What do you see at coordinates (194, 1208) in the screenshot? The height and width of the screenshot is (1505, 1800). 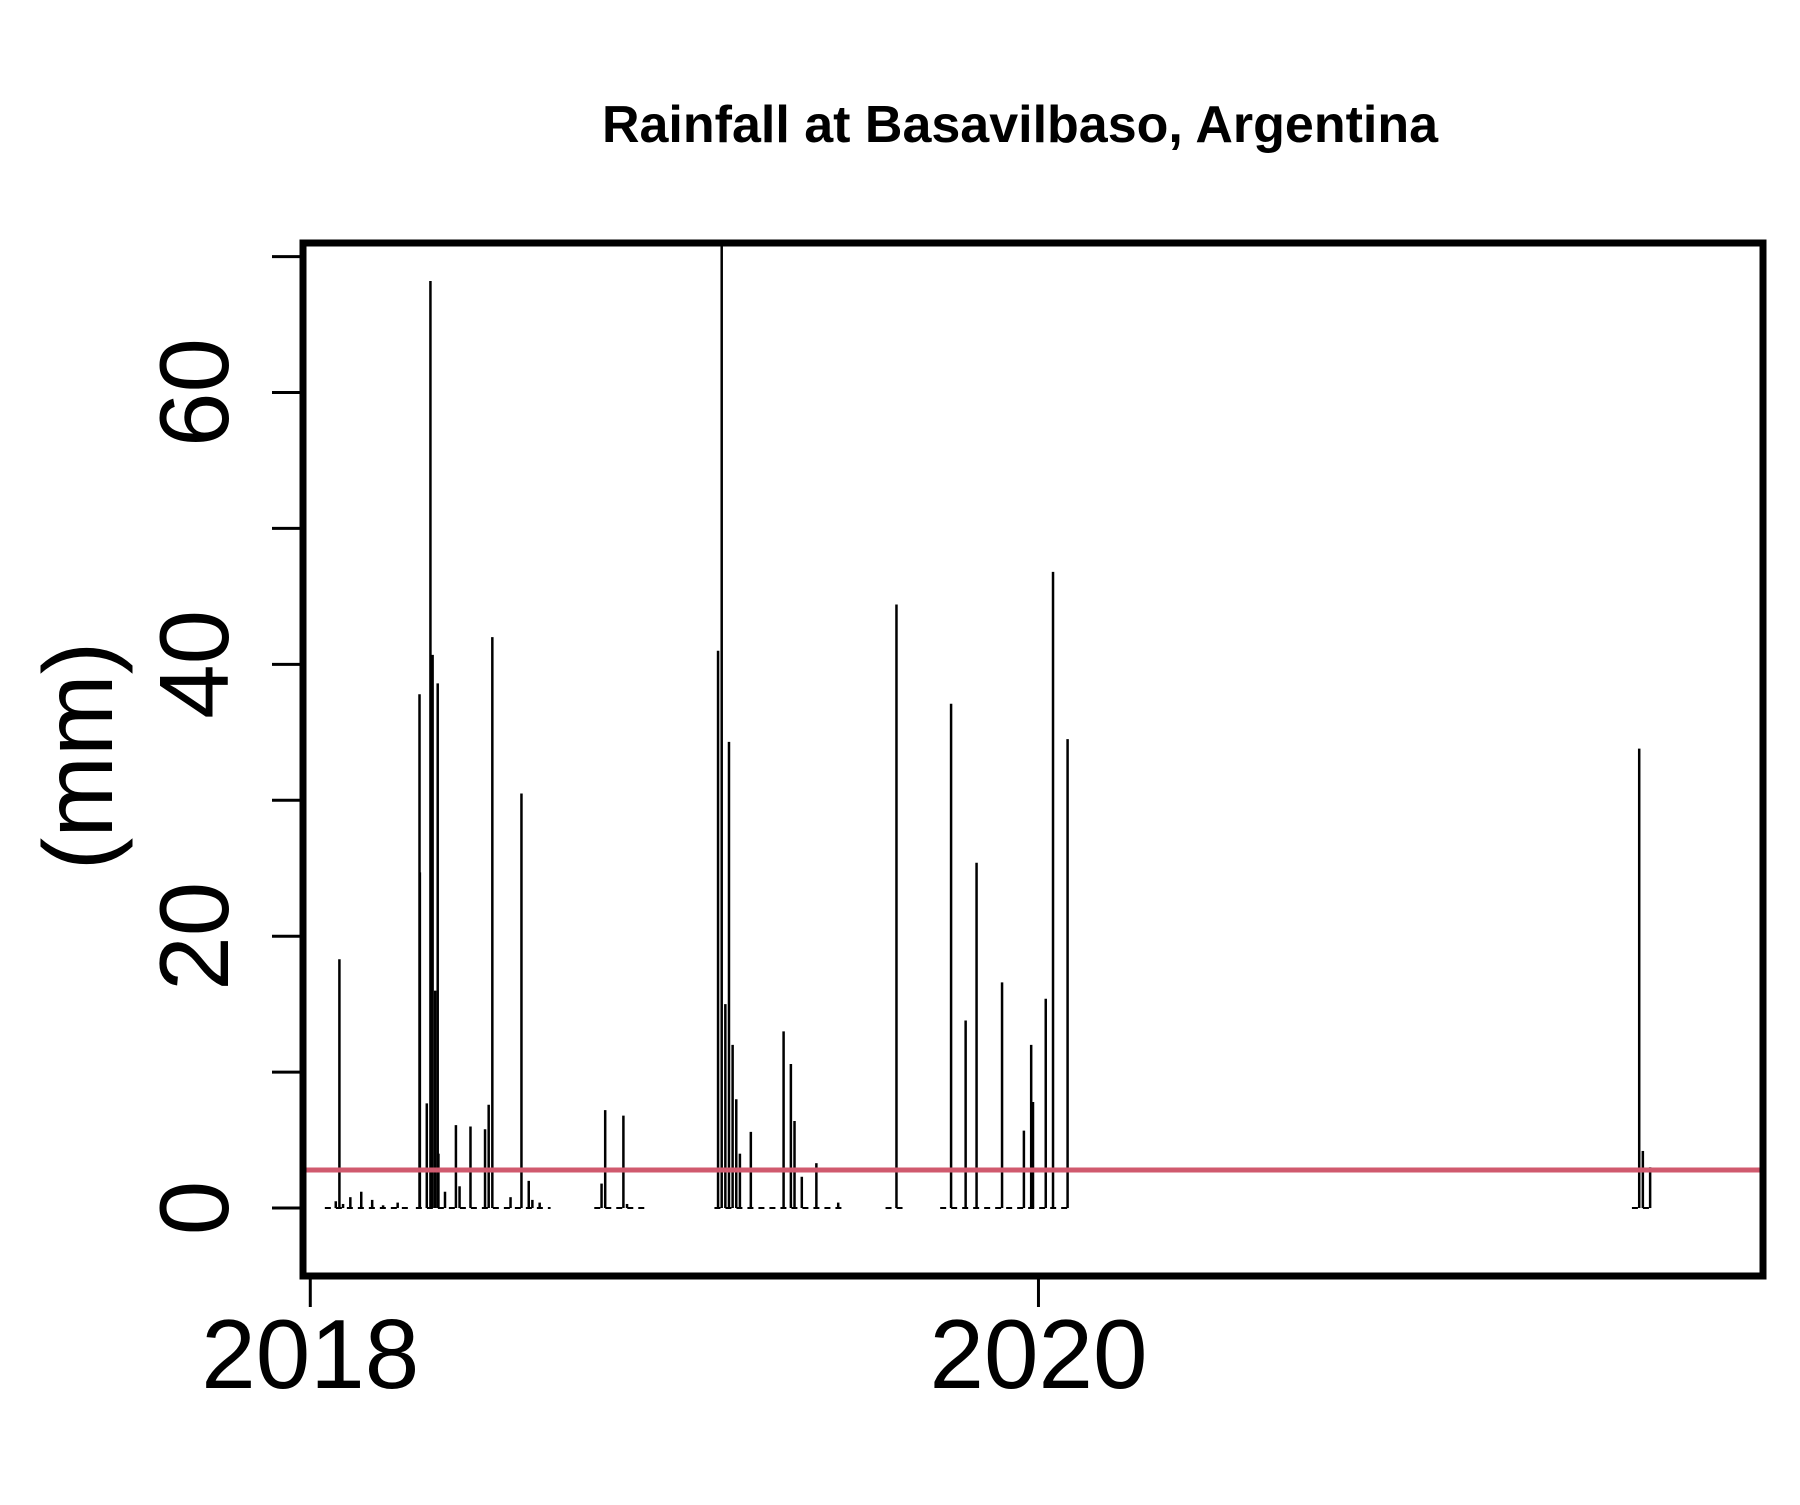 I see `y-tick-label: 0` at bounding box center [194, 1208].